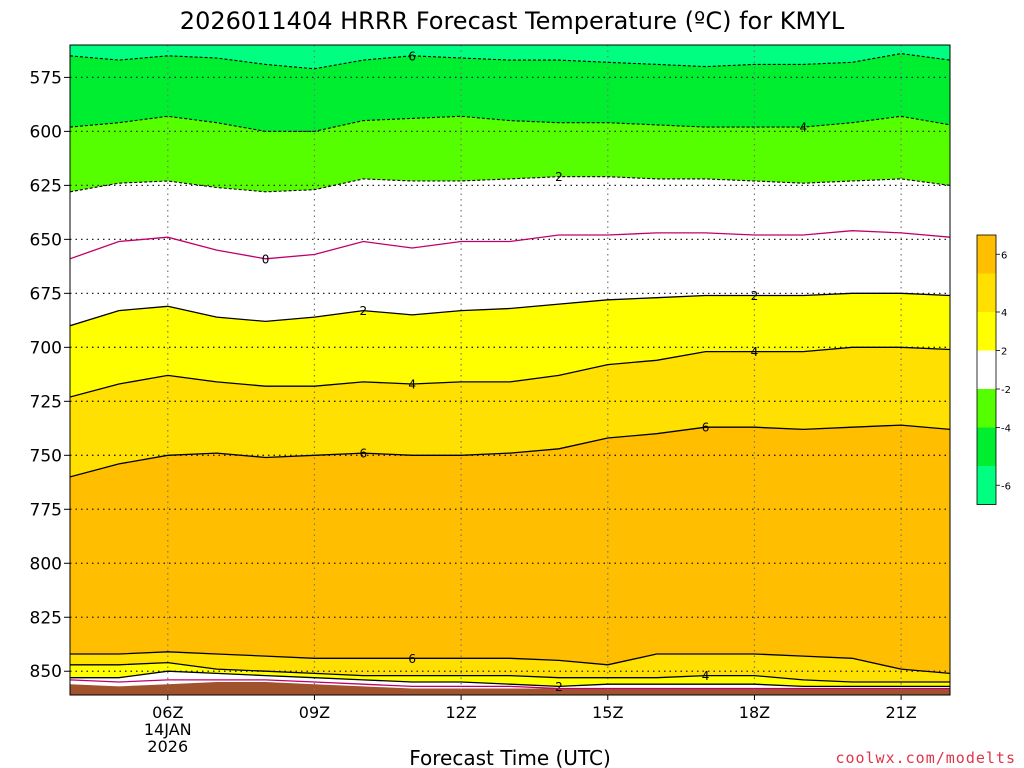 The height and width of the screenshot is (768, 1024). Describe the element at coordinates (412, 659) in the screenshot. I see `lower-contour-label-6: 6` at that location.